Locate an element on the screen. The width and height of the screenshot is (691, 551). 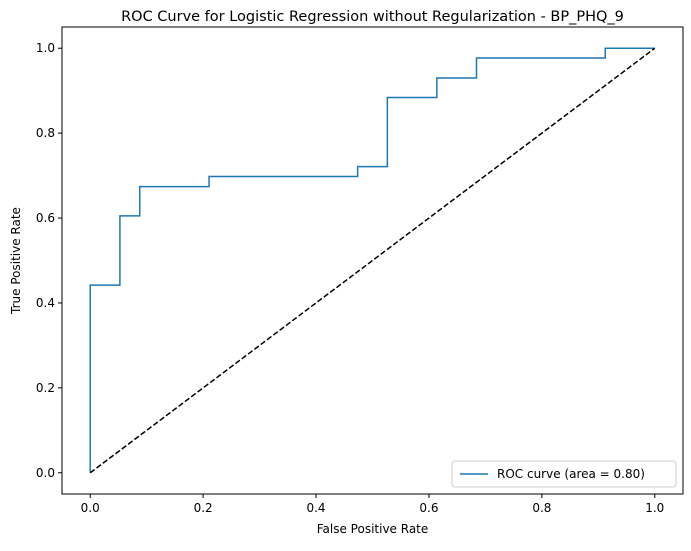
x-tick-label: 0.8 is located at coordinates (541, 508).